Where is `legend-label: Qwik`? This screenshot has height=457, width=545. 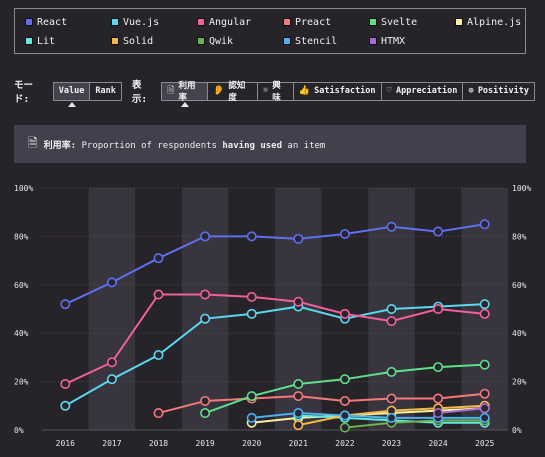 legend-label: Qwik is located at coordinates (221, 41).